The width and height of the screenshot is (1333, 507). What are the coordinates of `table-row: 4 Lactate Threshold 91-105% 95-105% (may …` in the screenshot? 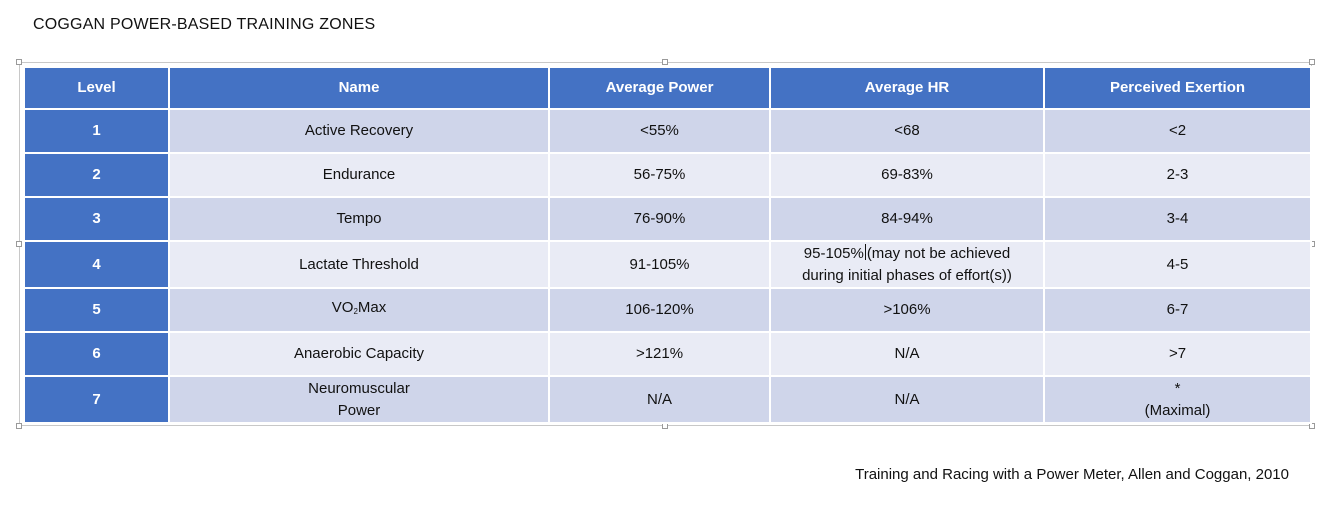 It's located at (667, 264).